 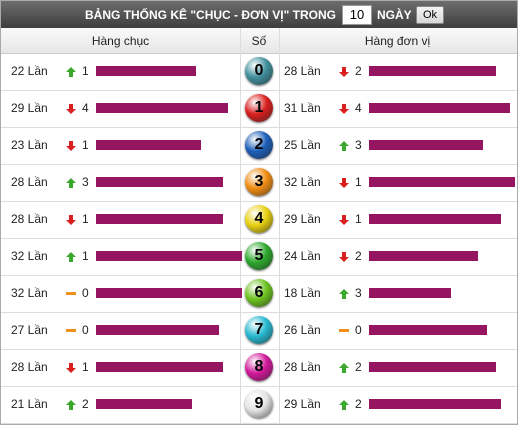 I want to click on count-label: 25 Lần, so click(x=302, y=145).